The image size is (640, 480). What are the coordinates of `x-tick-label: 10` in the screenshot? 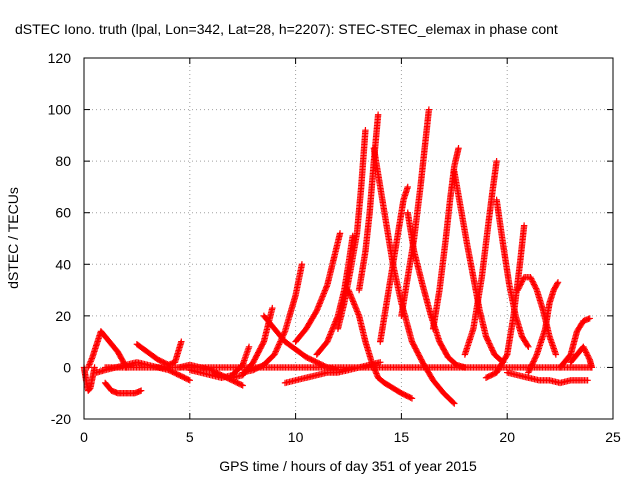 It's located at (296, 437).